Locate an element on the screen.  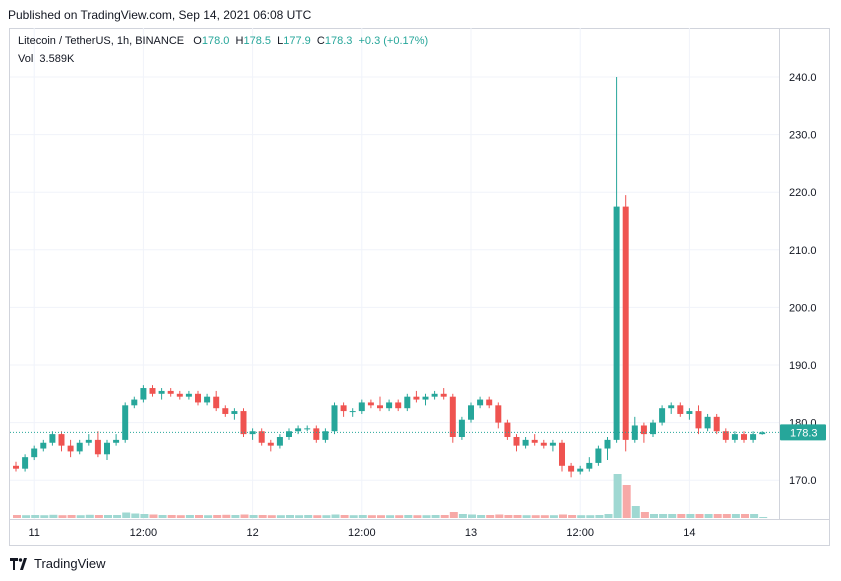
price-tick-label: 240.0 is located at coordinates (803, 78).